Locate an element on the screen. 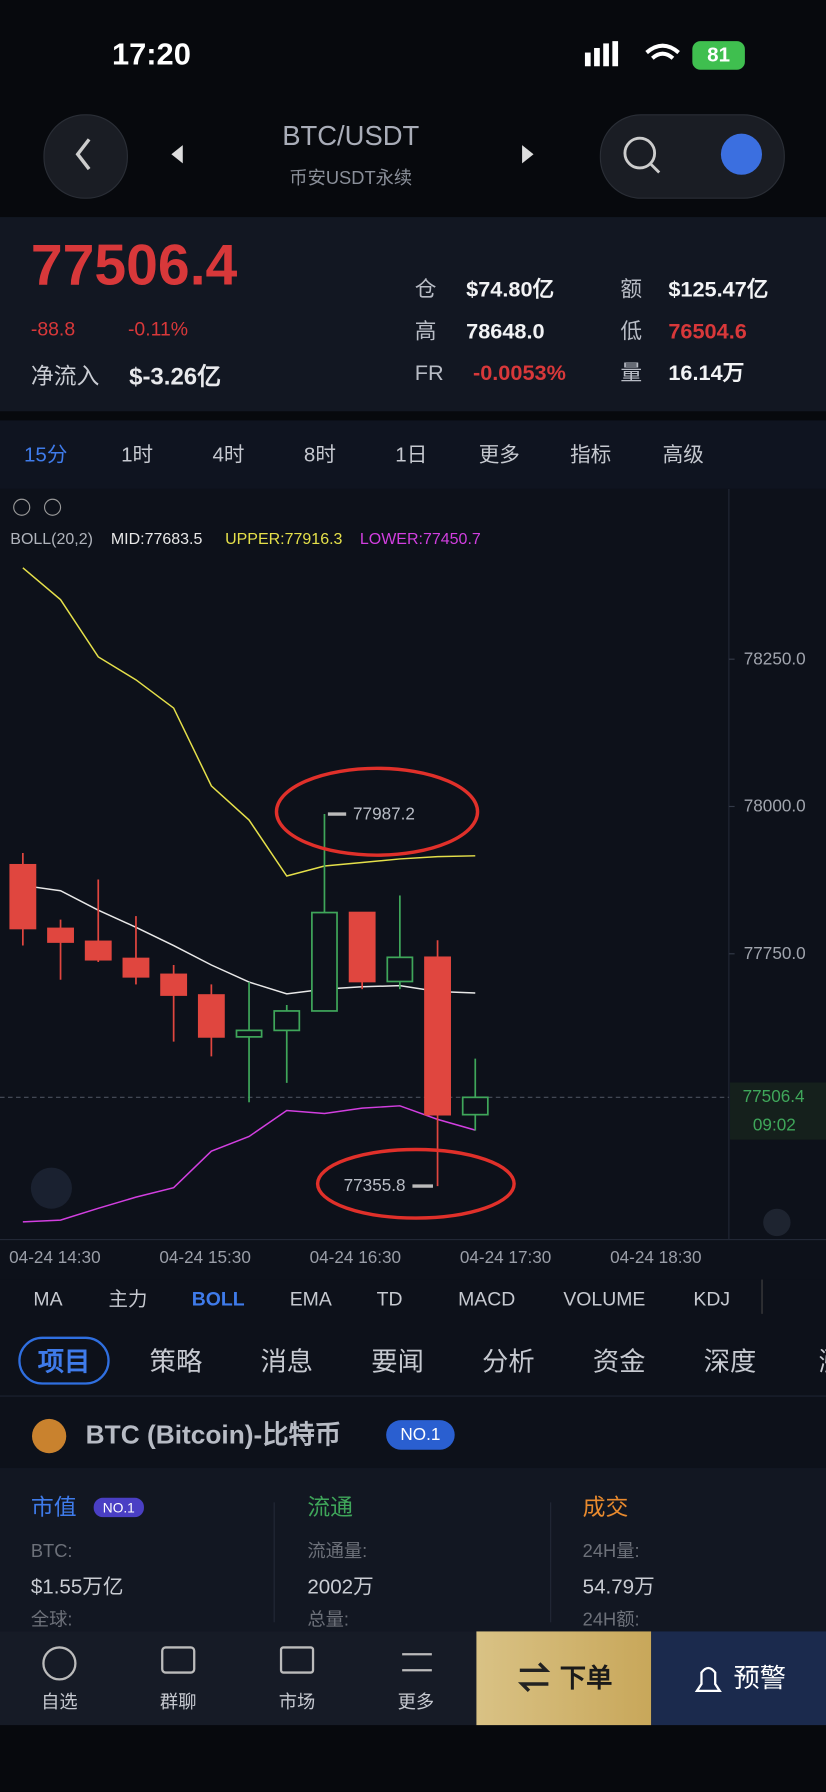 The width and height of the screenshot is (826, 1792). timeframe-tab: 更多 is located at coordinates (499, 455).